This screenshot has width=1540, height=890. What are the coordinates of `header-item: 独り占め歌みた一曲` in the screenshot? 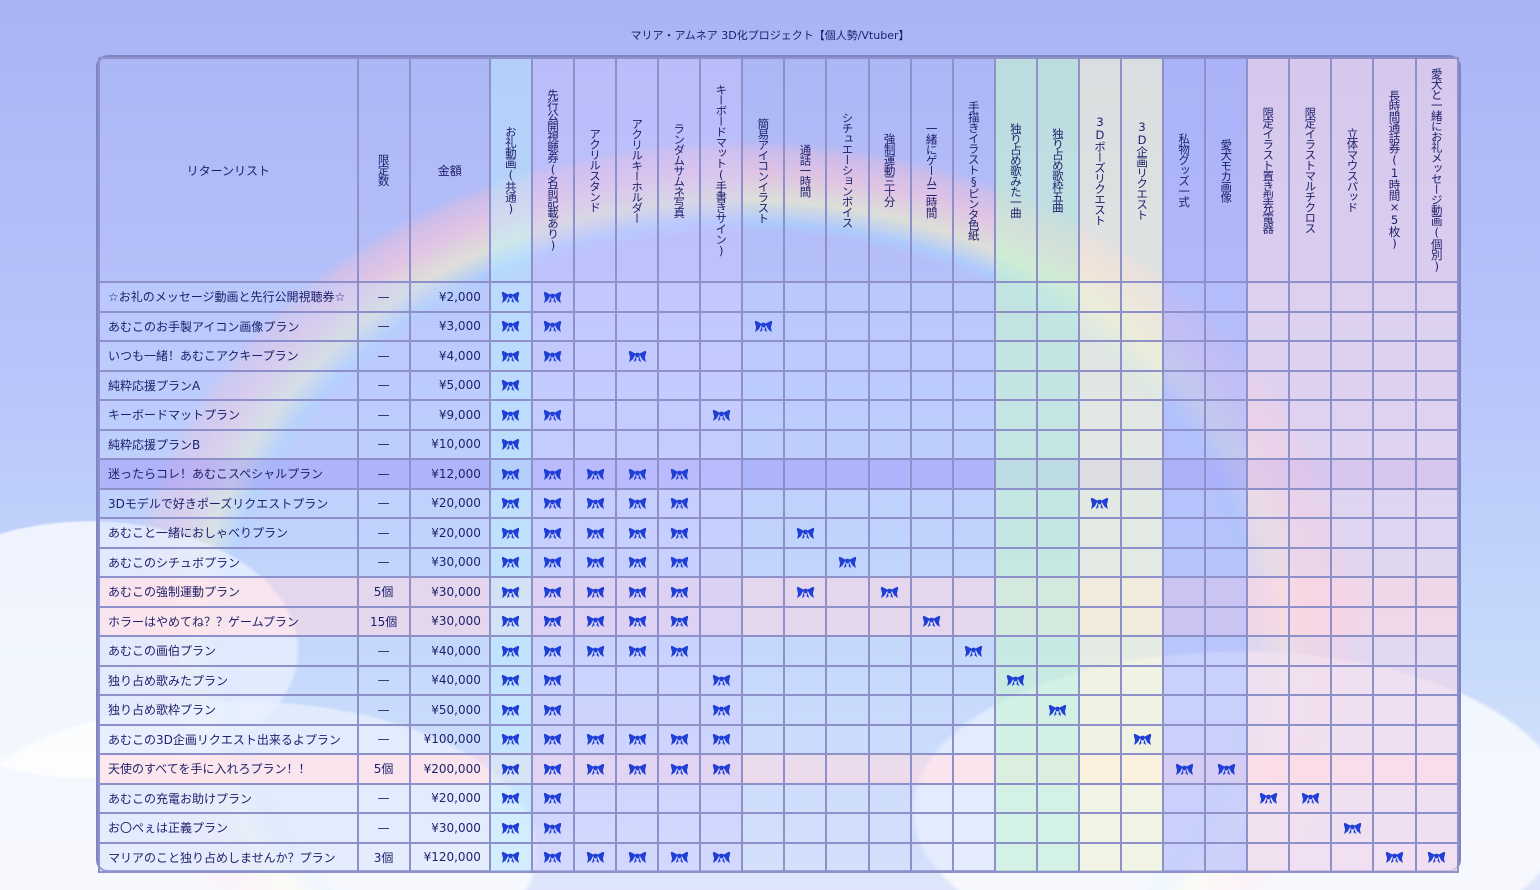 It's located at (1015, 170).